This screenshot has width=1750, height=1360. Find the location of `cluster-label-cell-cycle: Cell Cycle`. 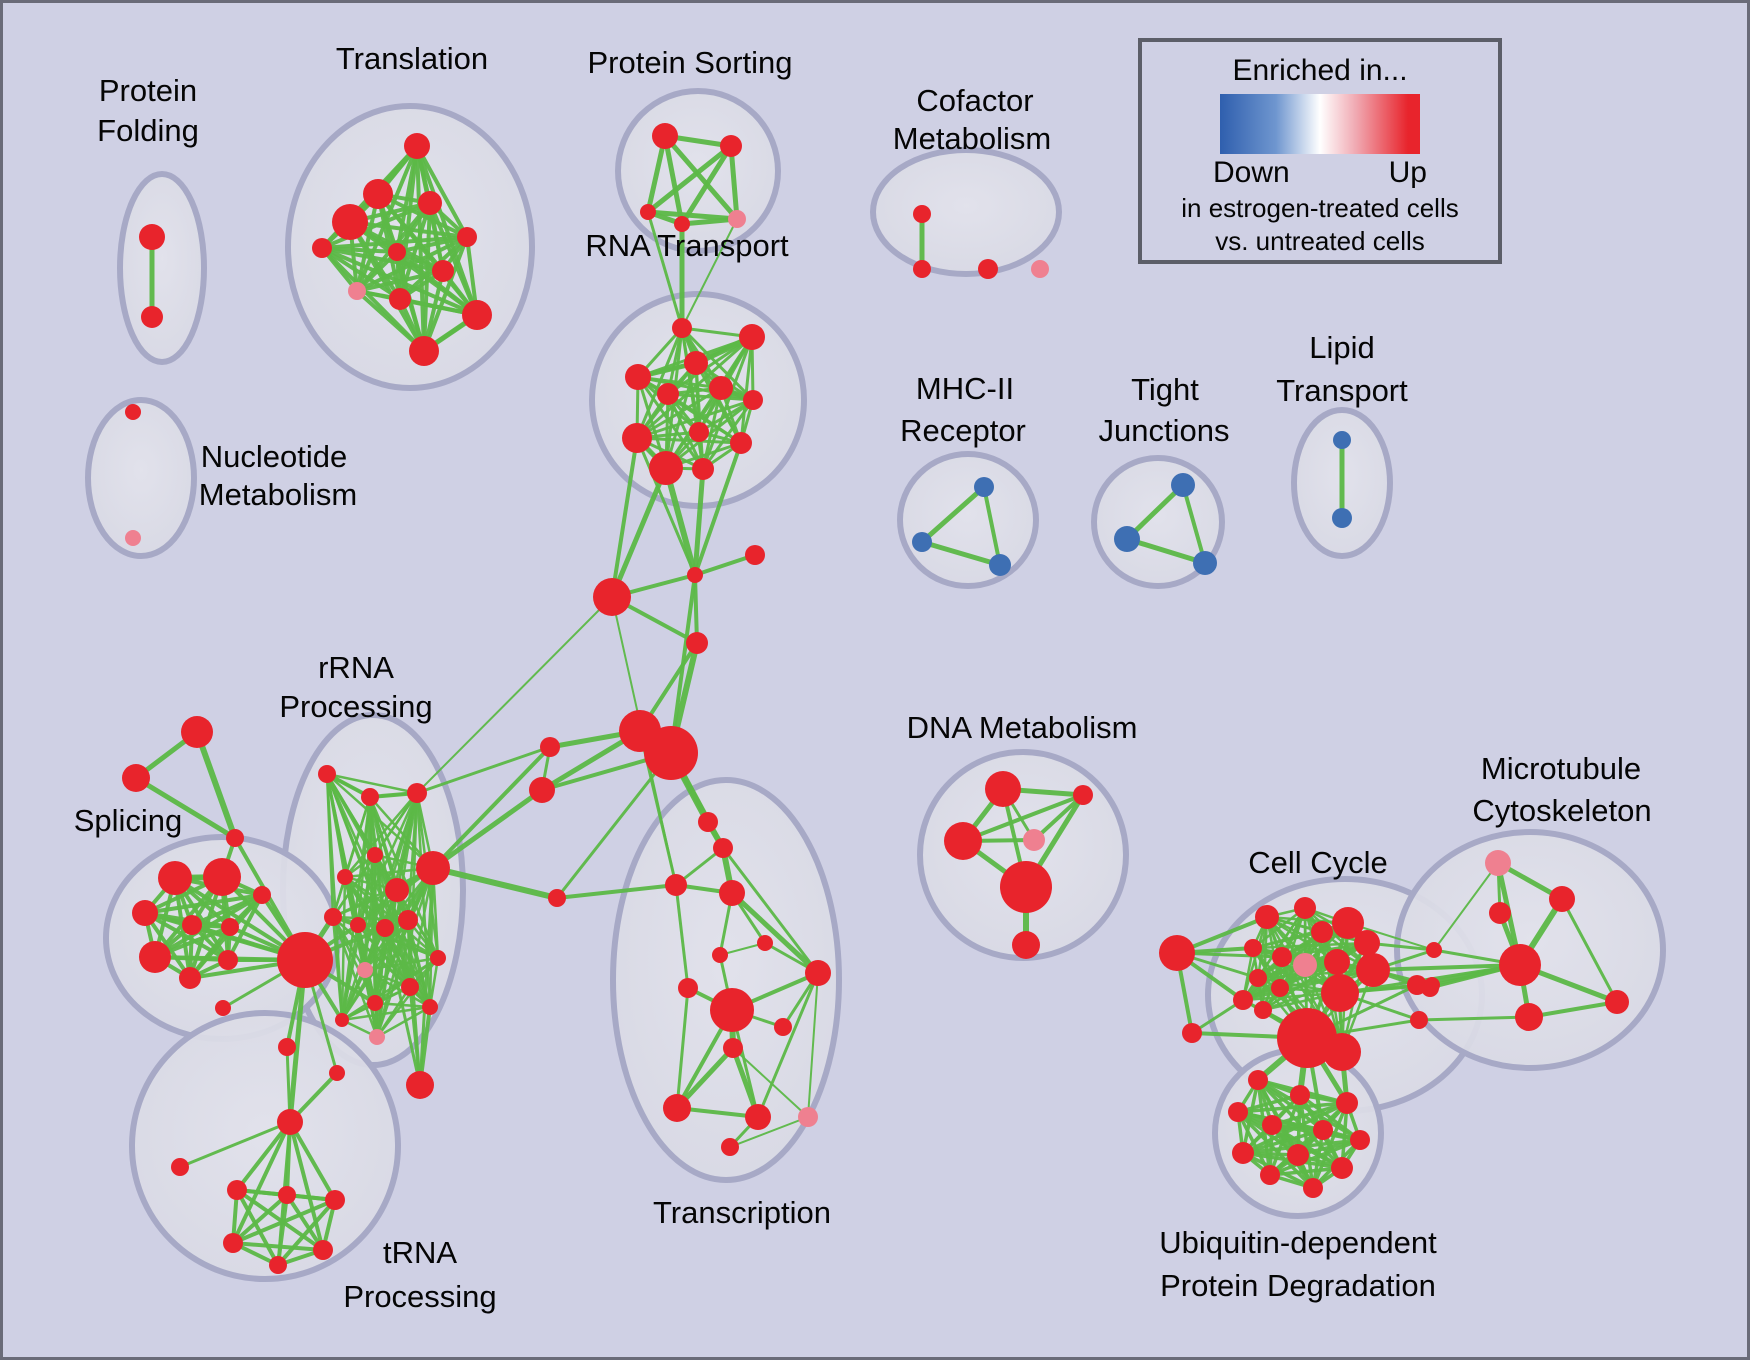

cluster-label-cell-cycle: Cell Cycle is located at coordinates (1318, 862).